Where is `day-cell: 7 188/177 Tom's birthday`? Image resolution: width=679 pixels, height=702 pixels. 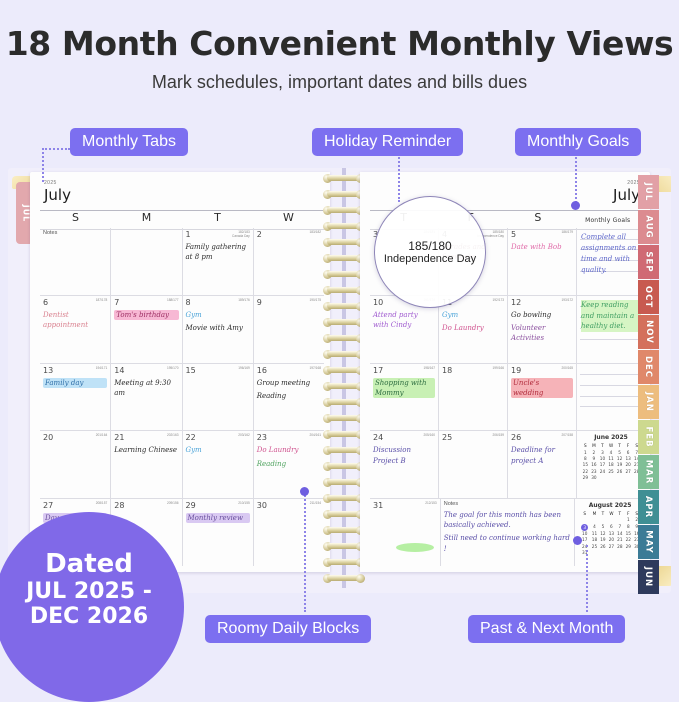
day-cell: 7 188/177 Tom's birthday is located at coordinates (147, 329).